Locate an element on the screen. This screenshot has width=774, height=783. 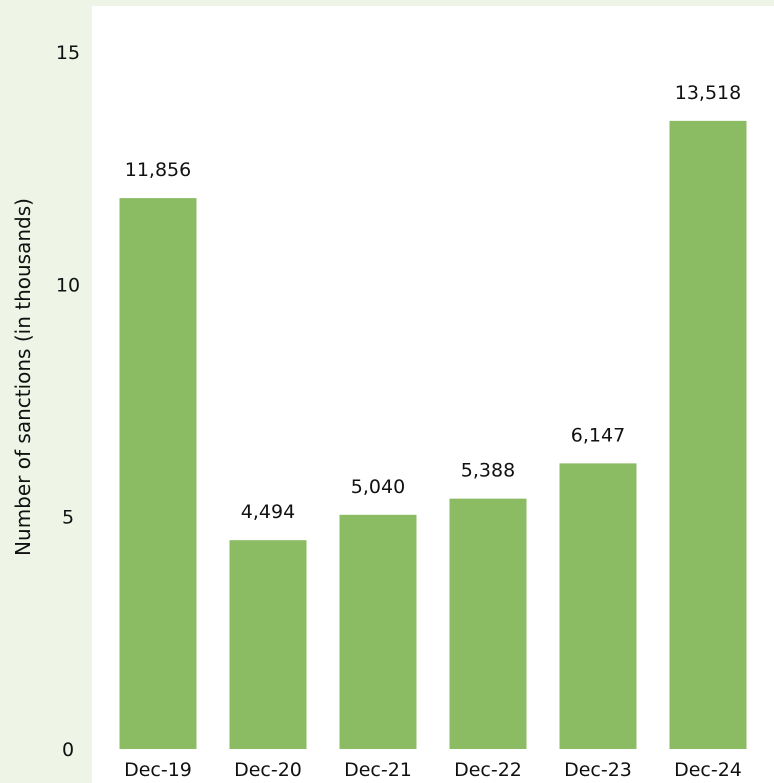
y-tick-label: 15 is located at coordinates (68, 53).